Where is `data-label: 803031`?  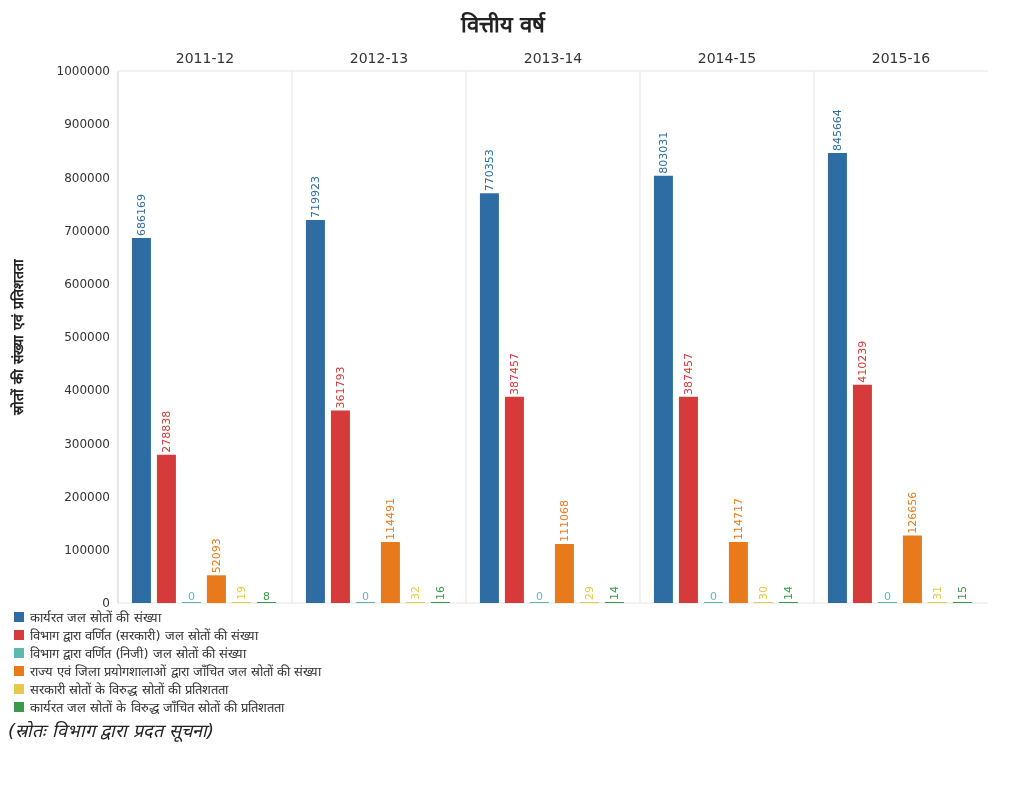 data-label: 803031 is located at coordinates (663, 152).